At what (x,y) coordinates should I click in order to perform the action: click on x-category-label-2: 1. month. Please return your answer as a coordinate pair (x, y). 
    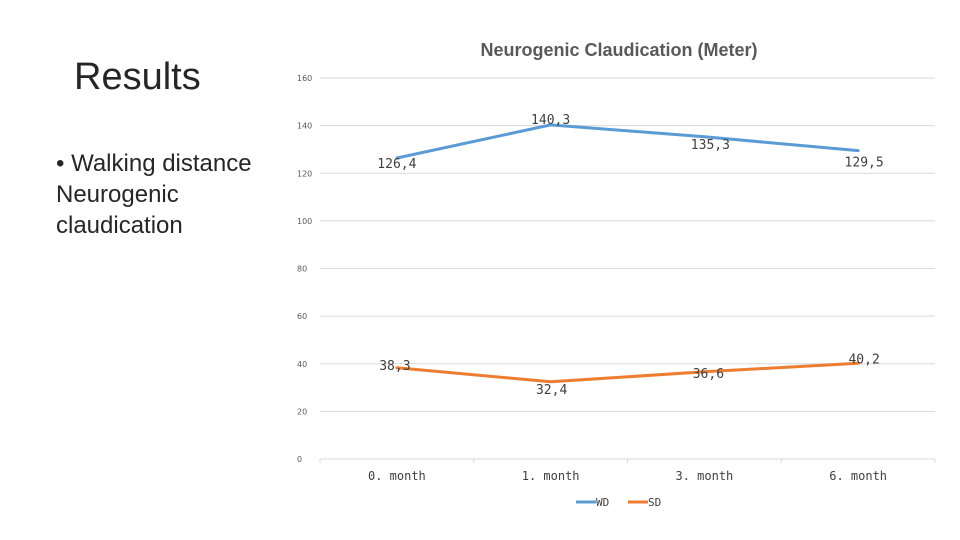
    Looking at the image, I should click on (551, 476).